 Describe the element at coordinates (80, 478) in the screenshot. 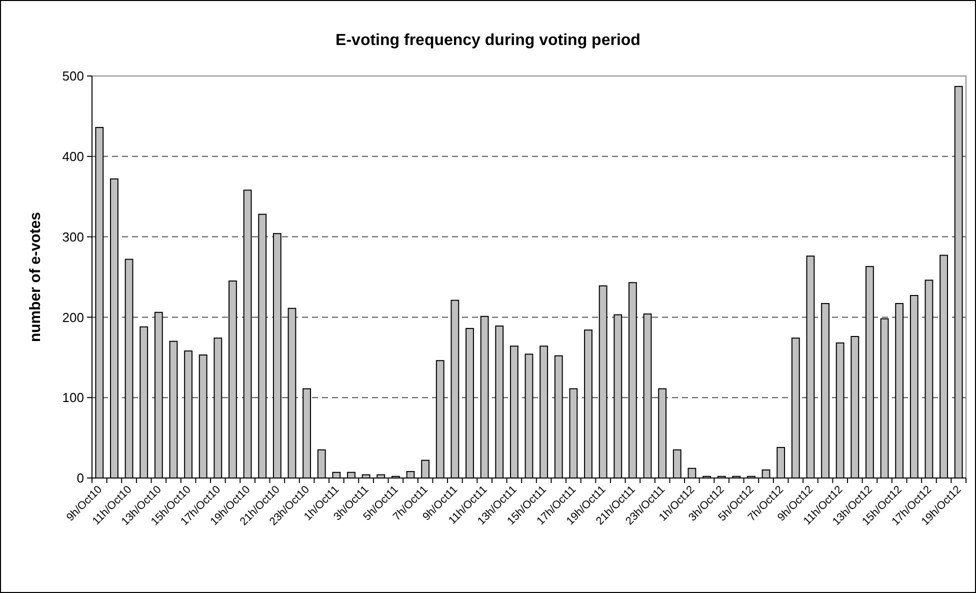

I see `y-tick-label: 0` at that location.